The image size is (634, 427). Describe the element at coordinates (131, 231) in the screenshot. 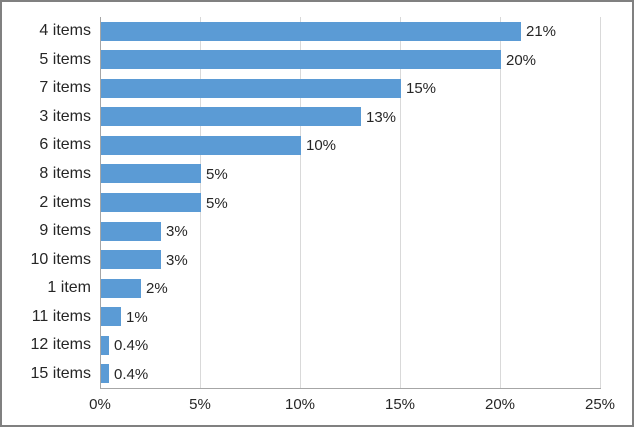

I see `bar-9-items` at that location.